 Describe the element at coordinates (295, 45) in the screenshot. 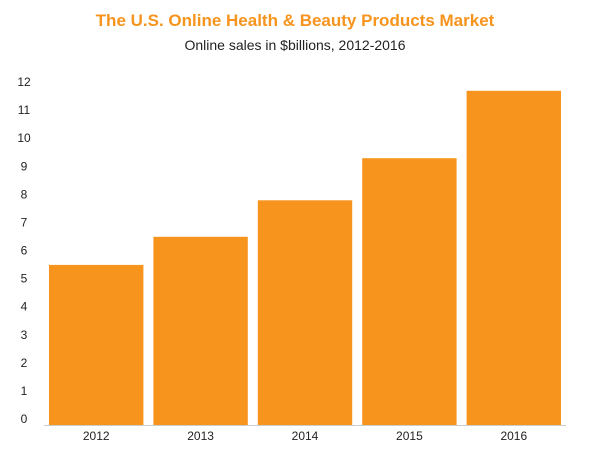

I see `chart-subtitle: Online sales in $billions, 2012-2016` at that location.